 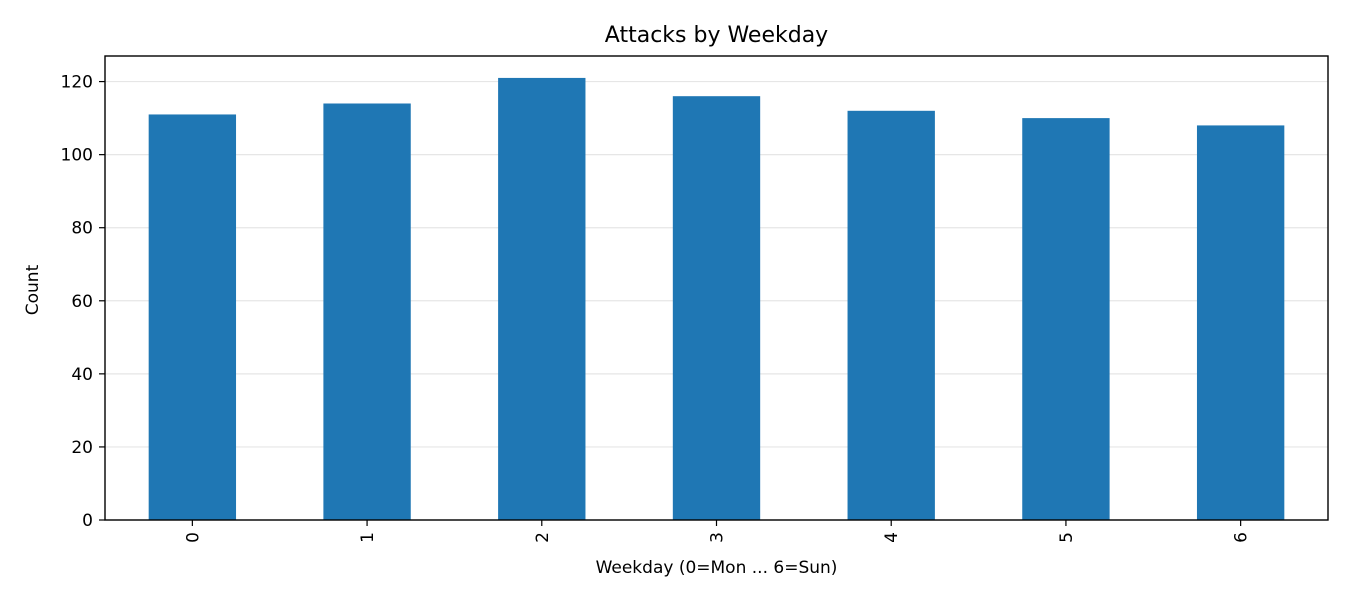 I want to click on y-tick-label: 40, so click(x=82, y=375).